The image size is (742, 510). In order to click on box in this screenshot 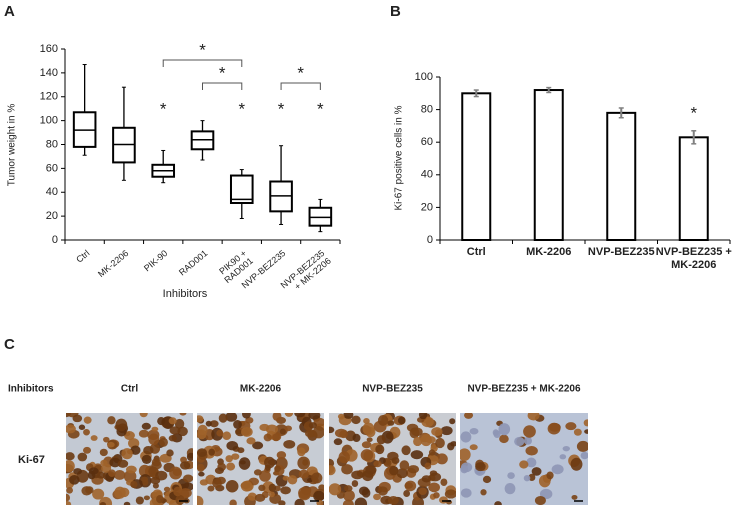, I will do `click(241, 189)`.